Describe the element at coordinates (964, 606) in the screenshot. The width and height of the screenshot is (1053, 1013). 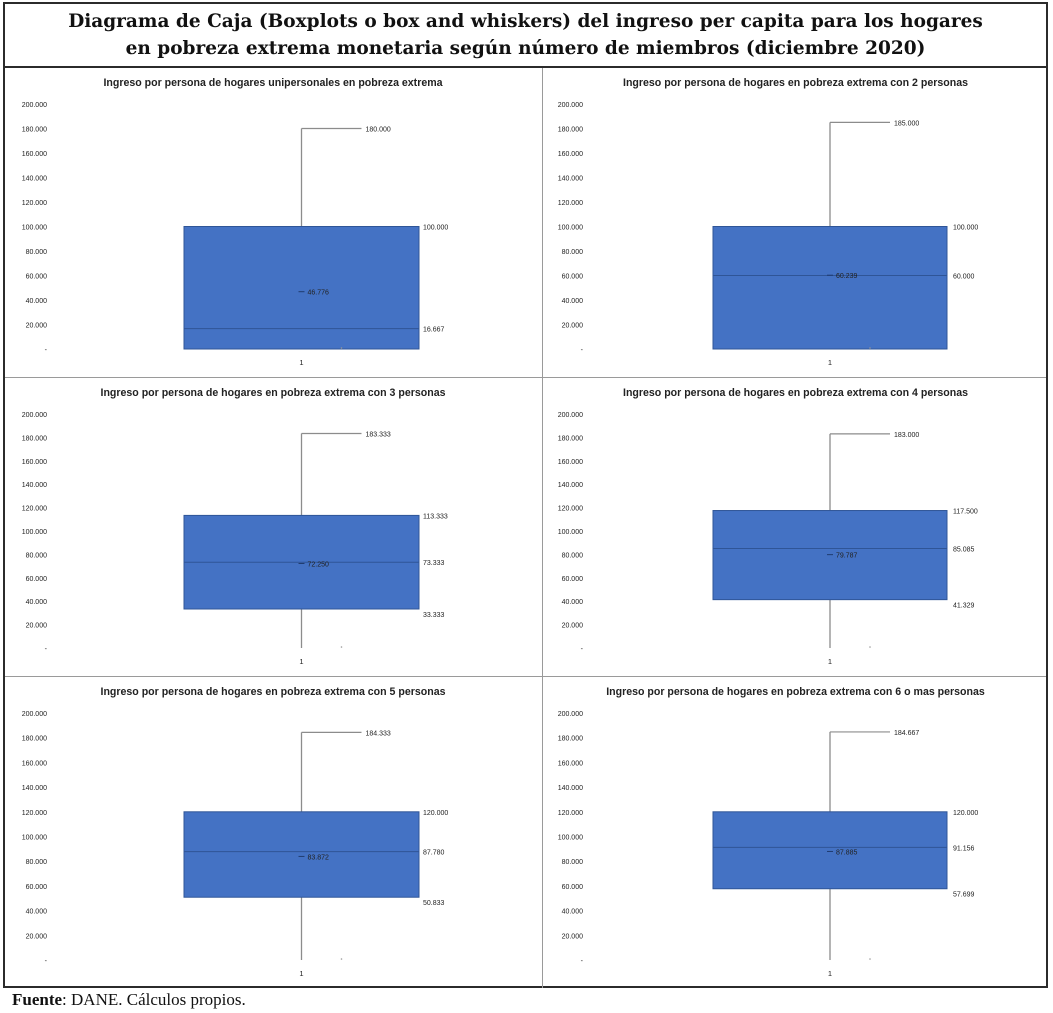
I see `q1-value-label: 41.329` at that location.